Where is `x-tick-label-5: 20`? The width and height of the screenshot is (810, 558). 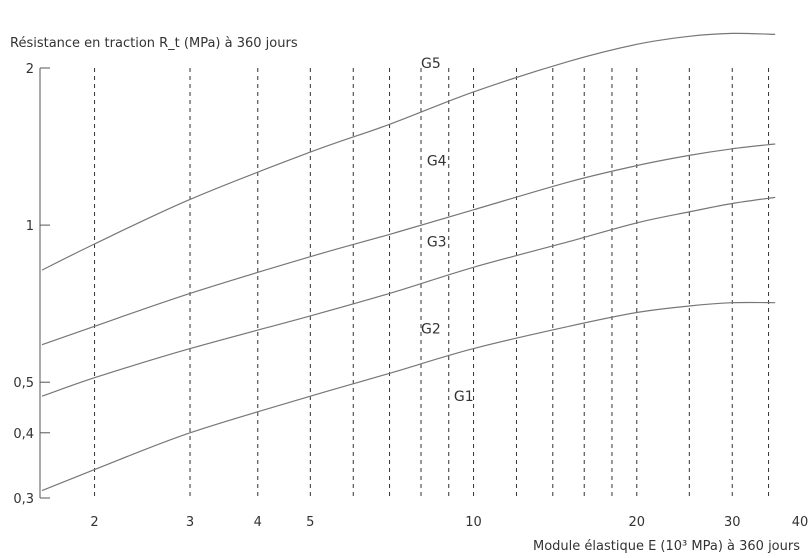 x-tick-label-5: 20 is located at coordinates (637, 522).